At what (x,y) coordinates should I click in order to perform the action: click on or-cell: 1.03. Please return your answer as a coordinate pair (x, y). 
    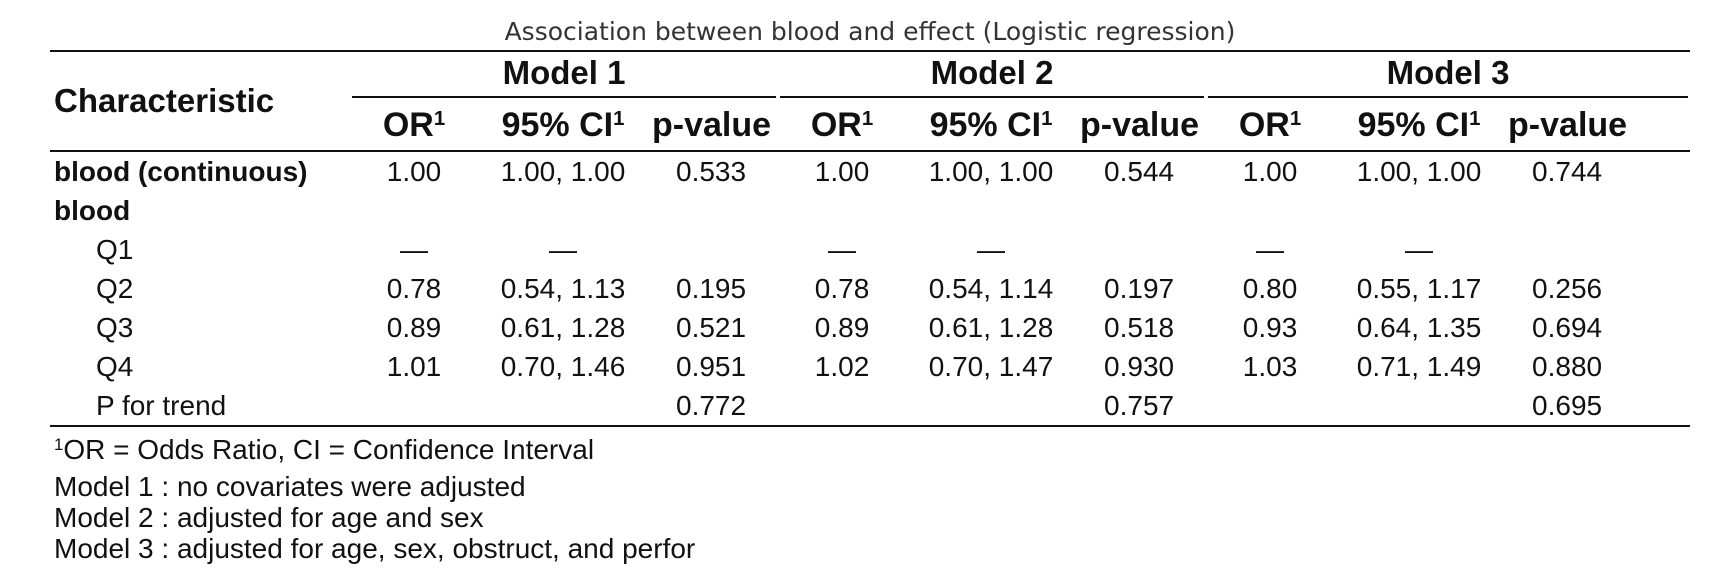
    Looking at the image, I should click on (1270, 366).